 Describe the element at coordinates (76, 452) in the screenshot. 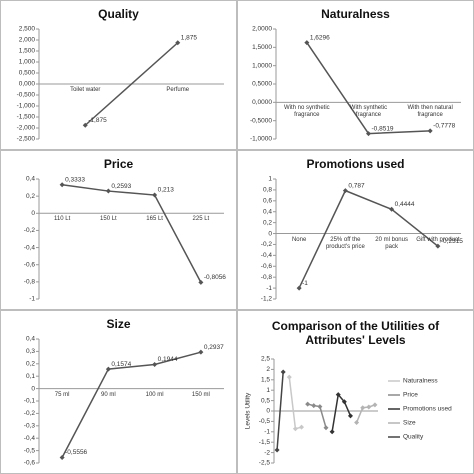

I see `data-label: -0,5556` at that location.